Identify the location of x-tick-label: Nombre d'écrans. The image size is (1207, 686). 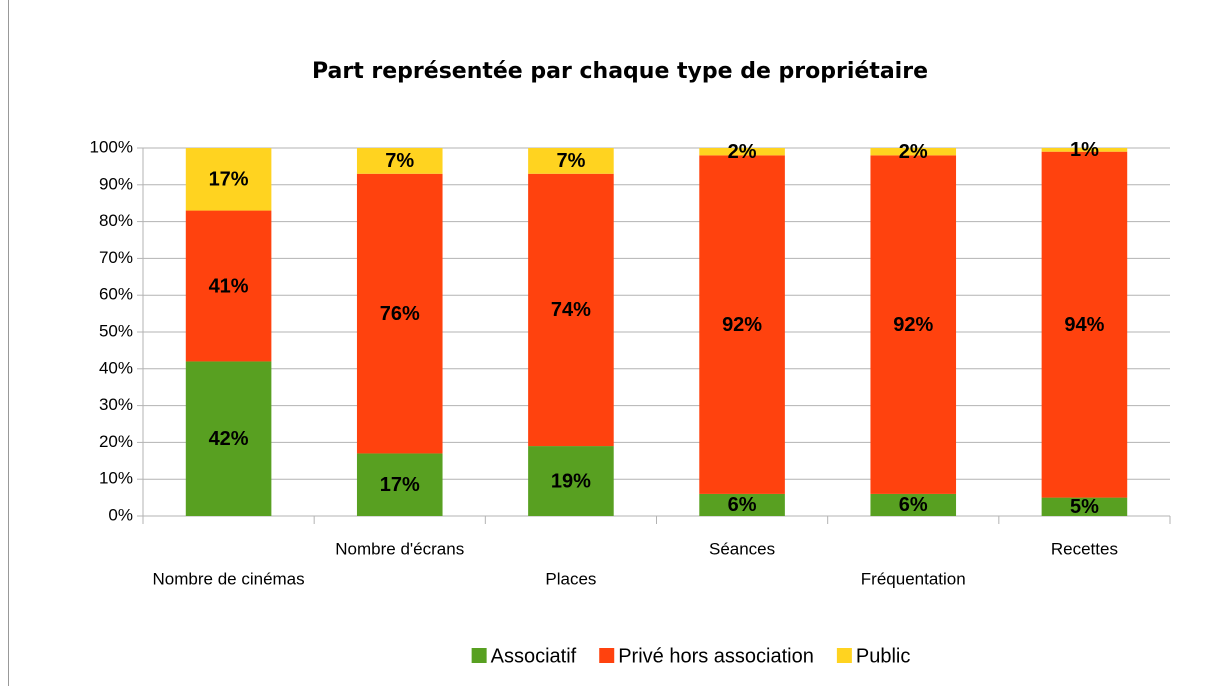
(399, 548).